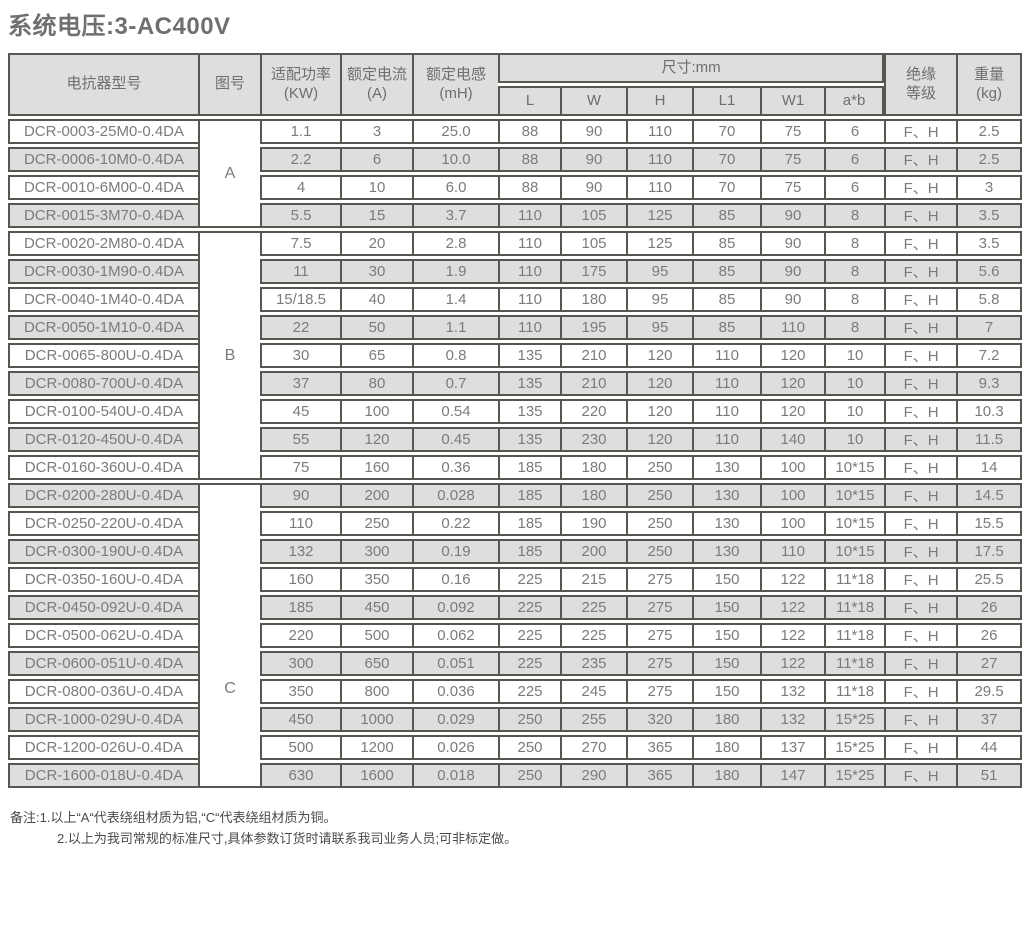 The width and height of the screenshot is (1024, 935). I want to click on L-cell: 88, so click(529, 159).